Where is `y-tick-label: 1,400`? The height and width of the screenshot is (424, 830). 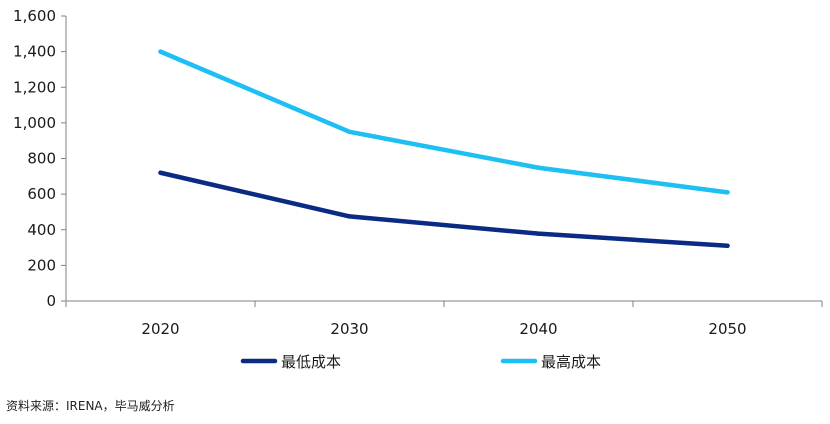 y-tick-label: 1,400 is located at coordinates (34, 52).